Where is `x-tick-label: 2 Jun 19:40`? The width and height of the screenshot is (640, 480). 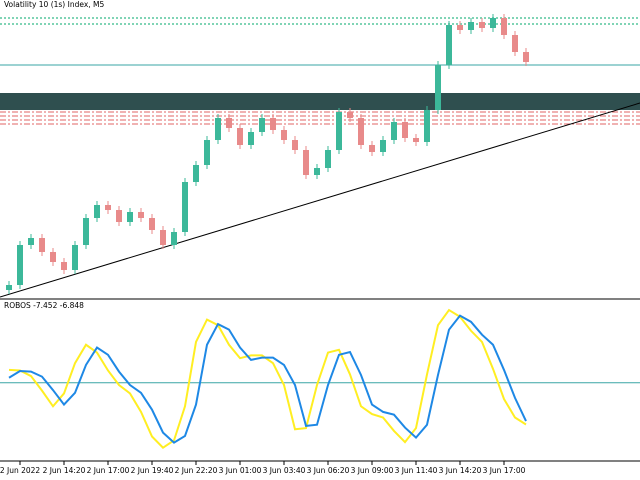 x-tick-label: 2 Jun 19:40 is located at coordinates (152, 470).